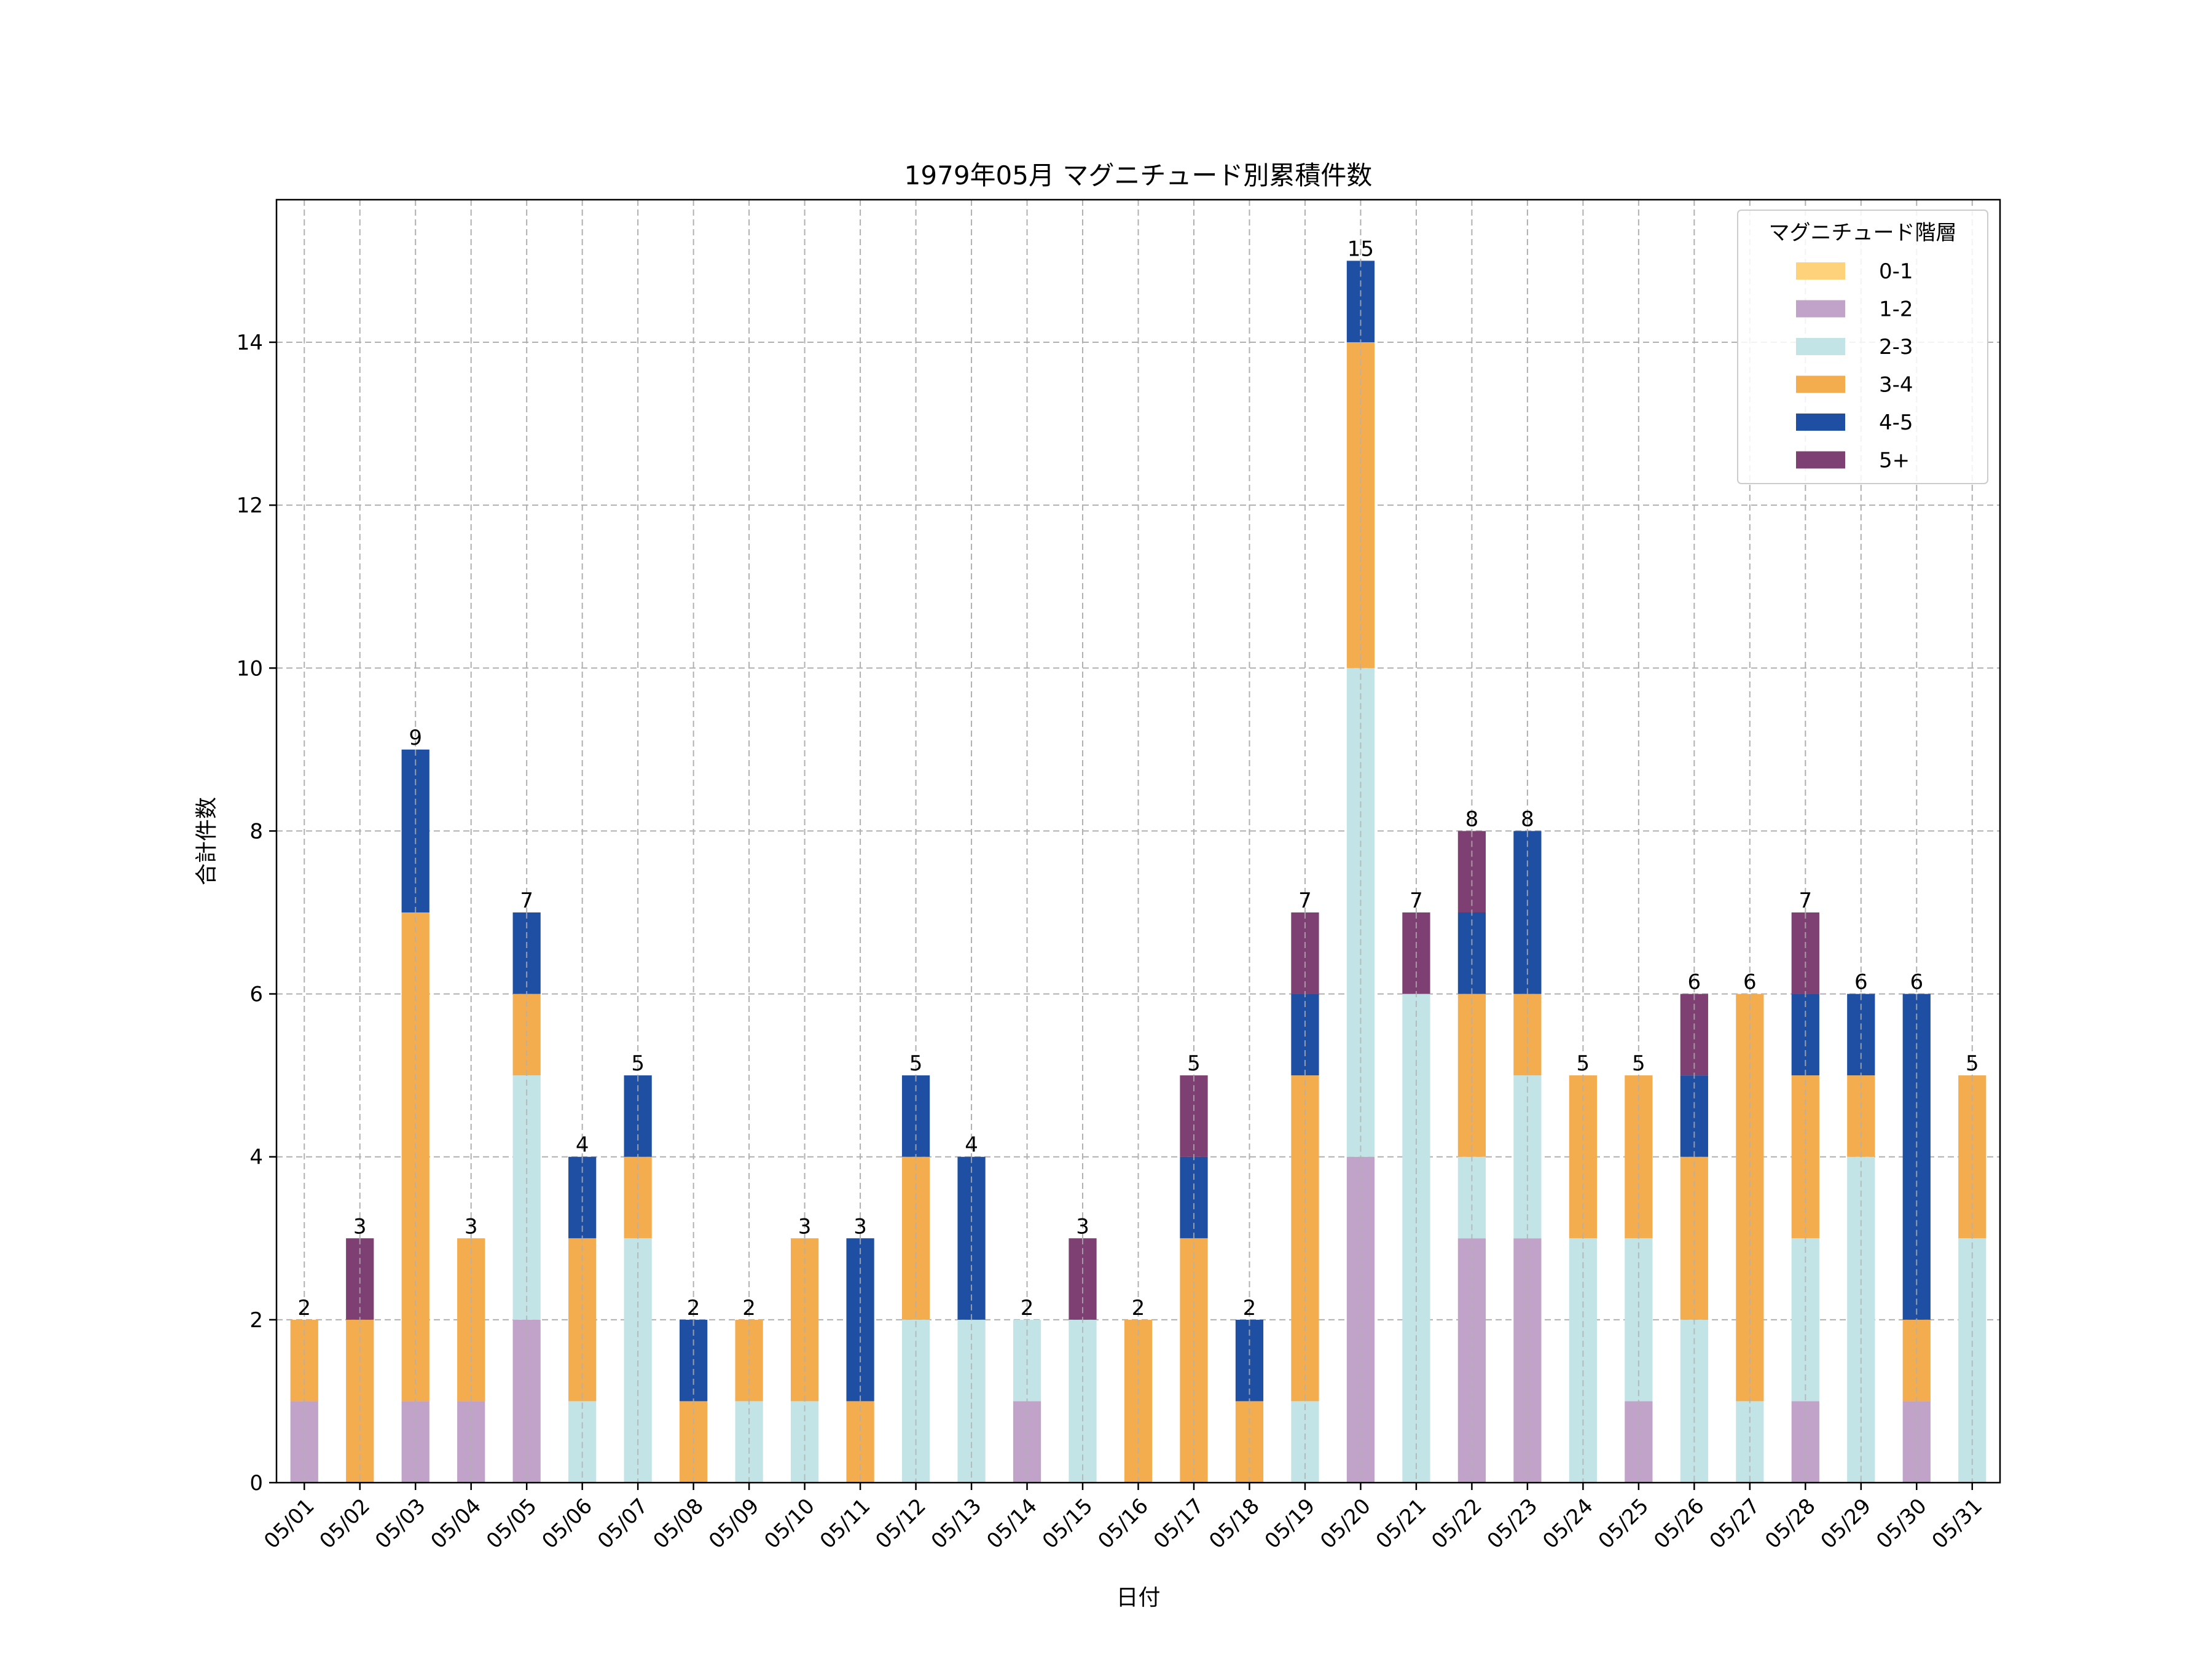  I want to click on x-tick-label: 05/06, so click(567, 1524).